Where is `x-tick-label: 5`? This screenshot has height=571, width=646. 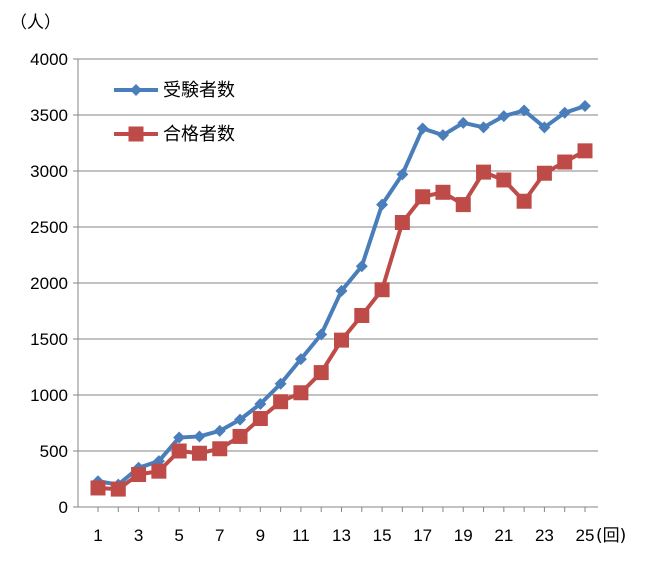
x-tick-label: 5 is located at coordinates (178, 535).